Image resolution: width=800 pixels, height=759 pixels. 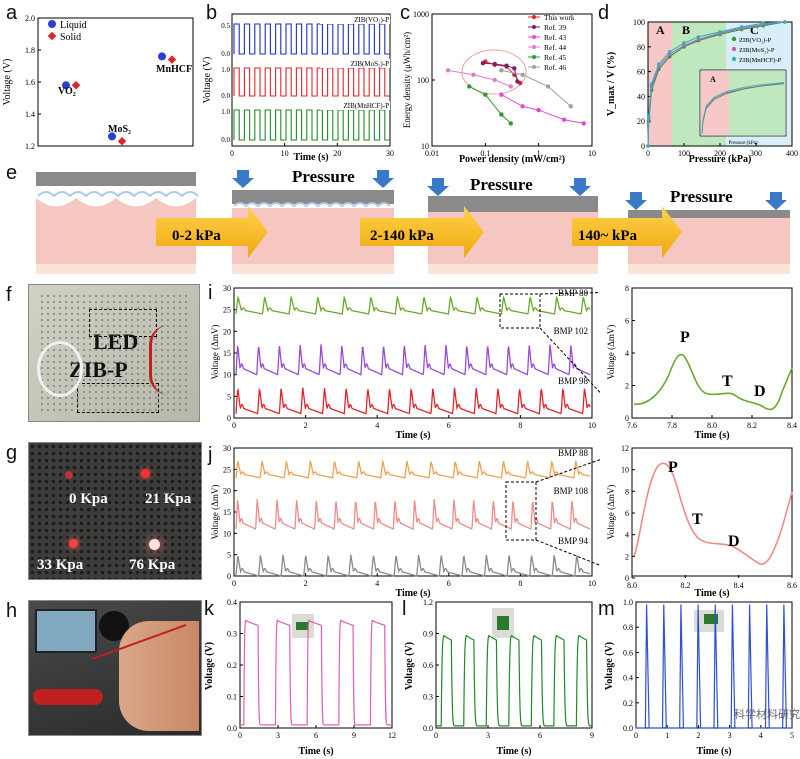 I want to click on y-tick-label: 1000, so click(x=421, y=14).